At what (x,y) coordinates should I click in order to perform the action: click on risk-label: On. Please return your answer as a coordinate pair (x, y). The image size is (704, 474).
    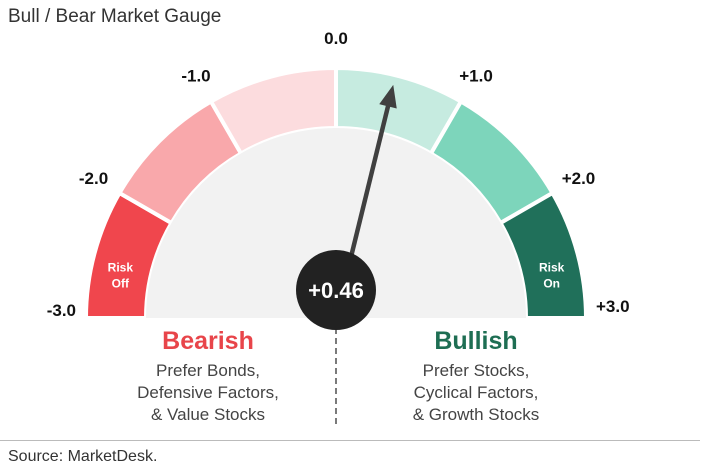
    Looking at the image, I should click on (551, 284).